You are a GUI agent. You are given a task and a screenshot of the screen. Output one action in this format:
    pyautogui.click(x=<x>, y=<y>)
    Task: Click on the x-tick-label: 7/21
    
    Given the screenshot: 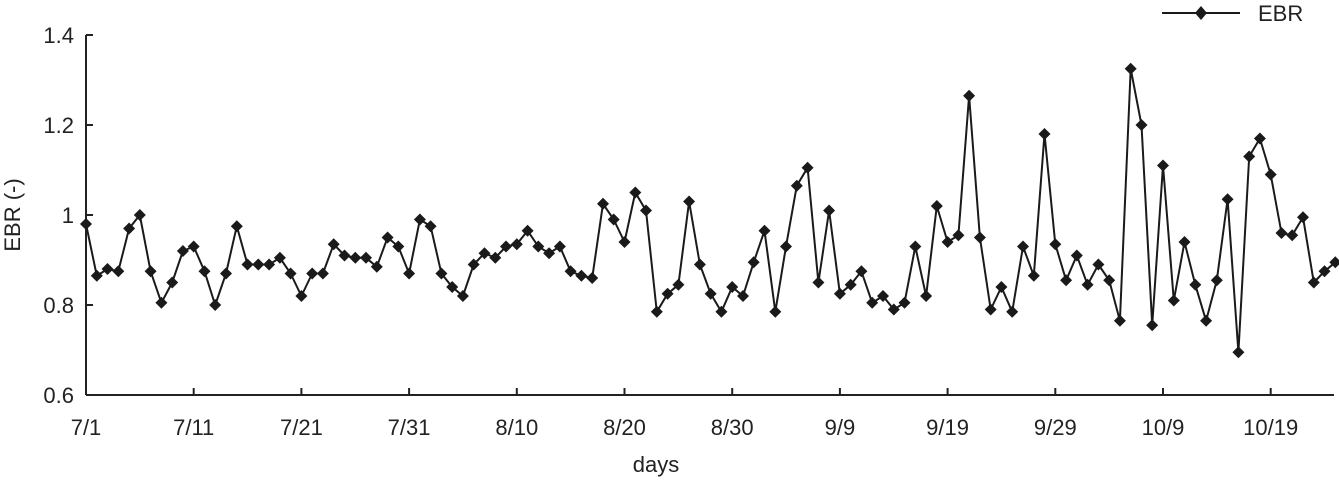 What is the action you would take?
    pyautogui.click(x=301, y=427)
    